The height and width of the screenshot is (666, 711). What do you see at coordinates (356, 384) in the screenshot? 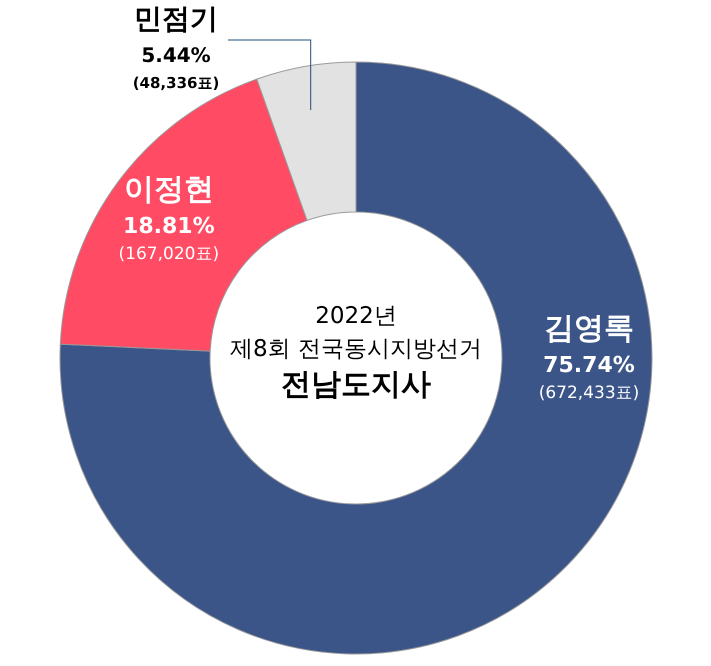
I see `text: 전남도지사` at bounding box center [356, 384].